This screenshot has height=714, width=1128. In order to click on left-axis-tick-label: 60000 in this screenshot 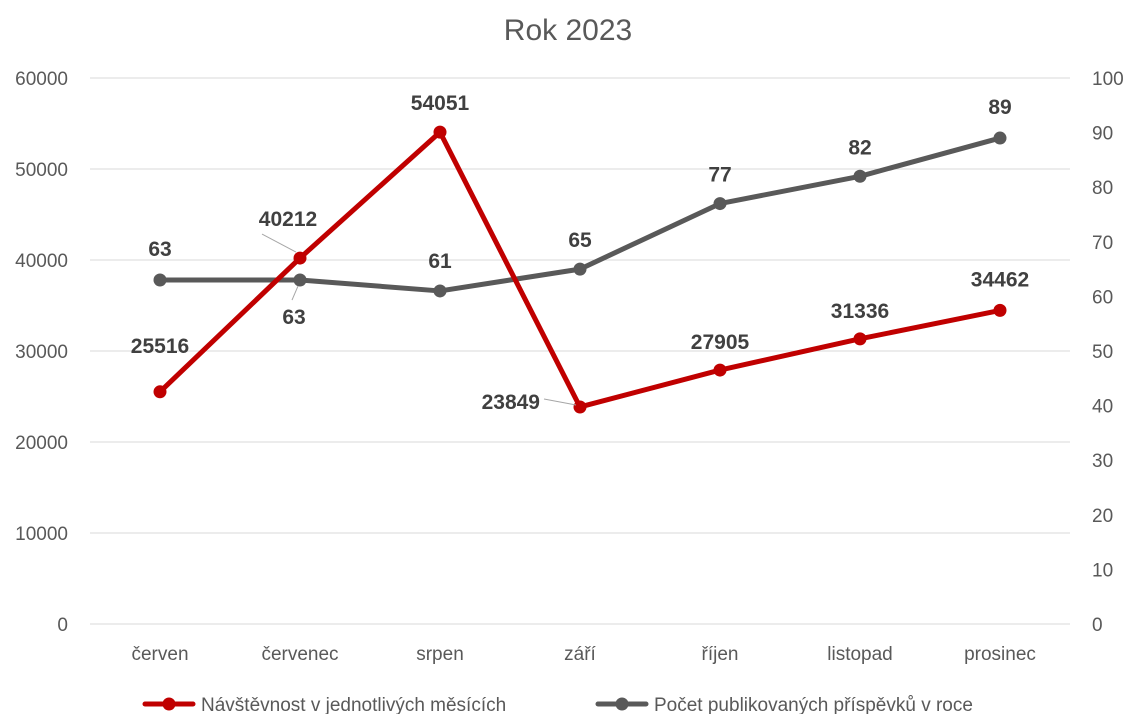, I will do `click(41, 79)`.